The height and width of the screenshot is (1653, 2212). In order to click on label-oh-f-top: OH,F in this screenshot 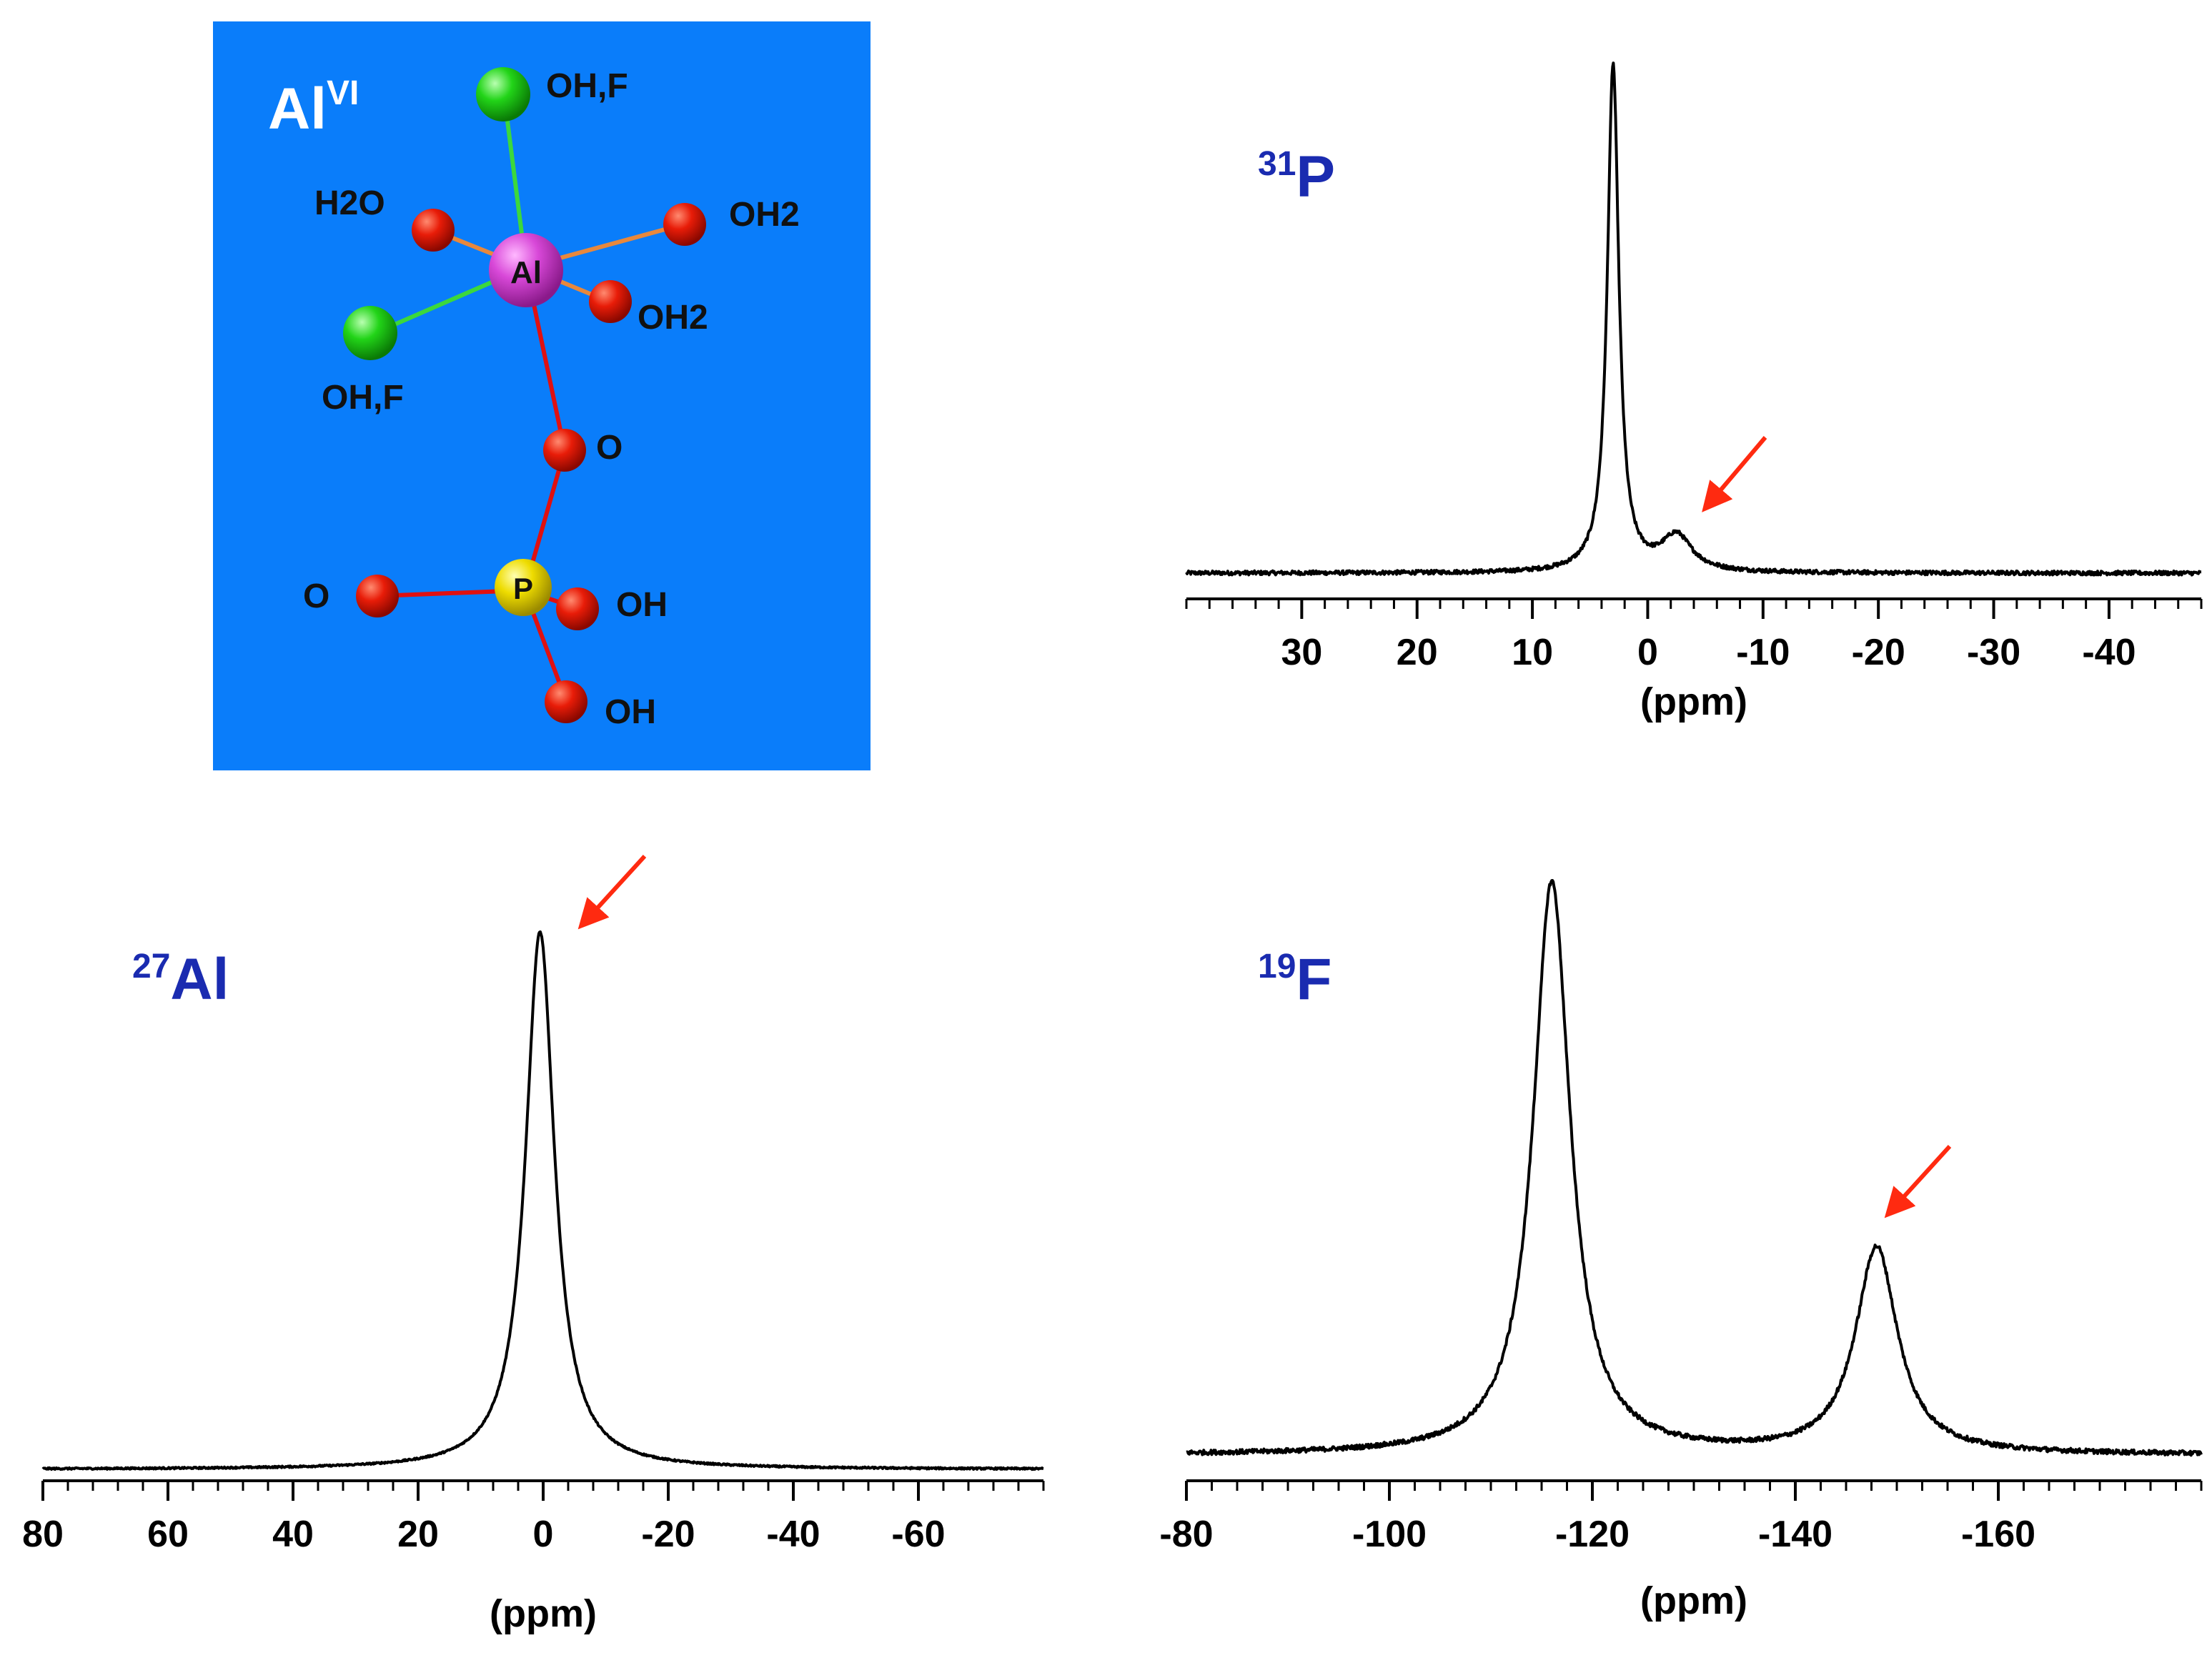, I will do `click(587, 86)`.